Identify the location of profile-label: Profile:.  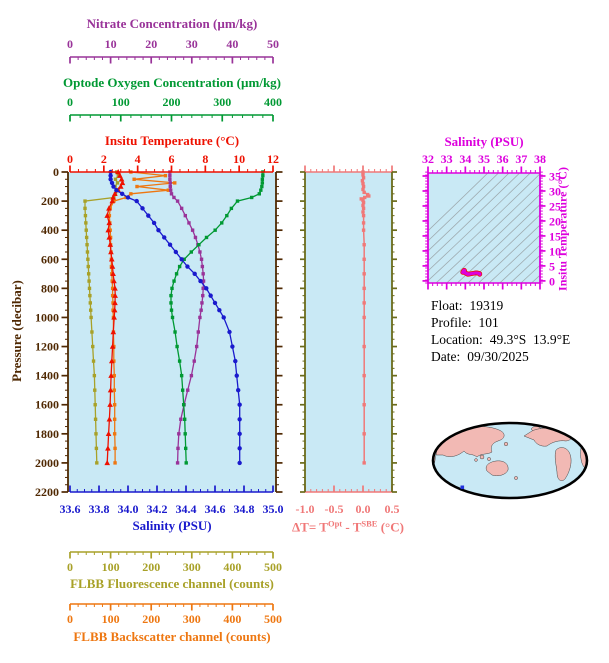
(451, 322).